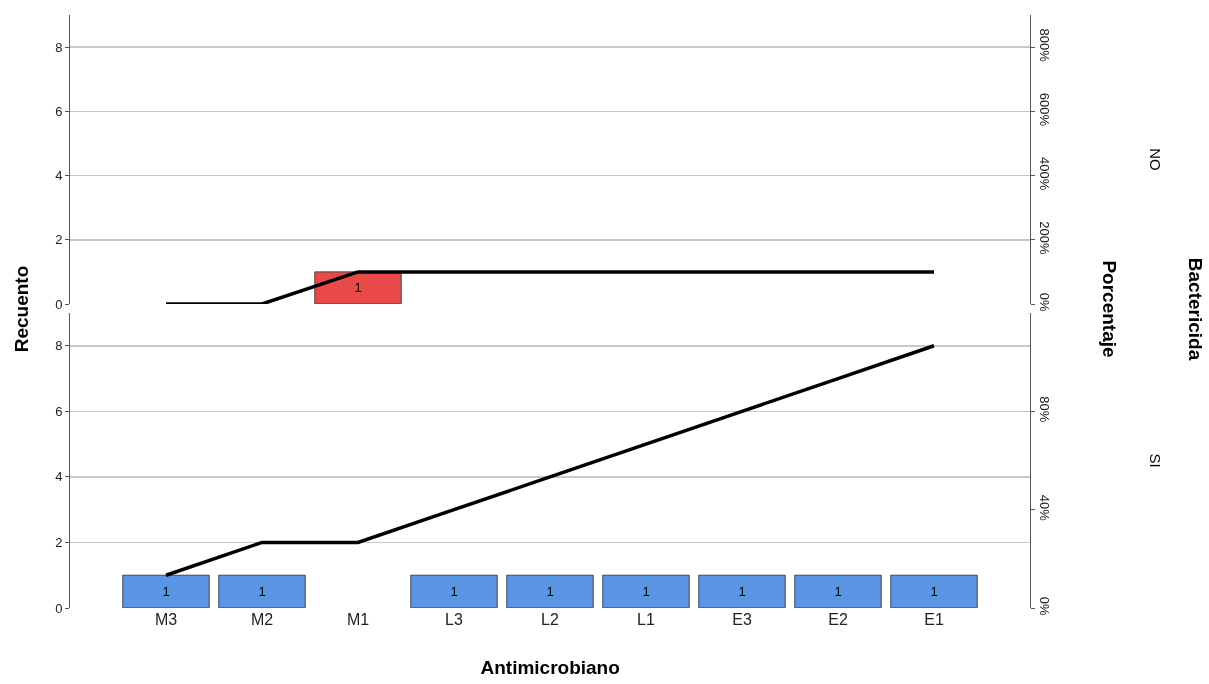  Describe the element at coordinates (838, 619) in the screenshot. I see `x-tick-label: E2` at that location.